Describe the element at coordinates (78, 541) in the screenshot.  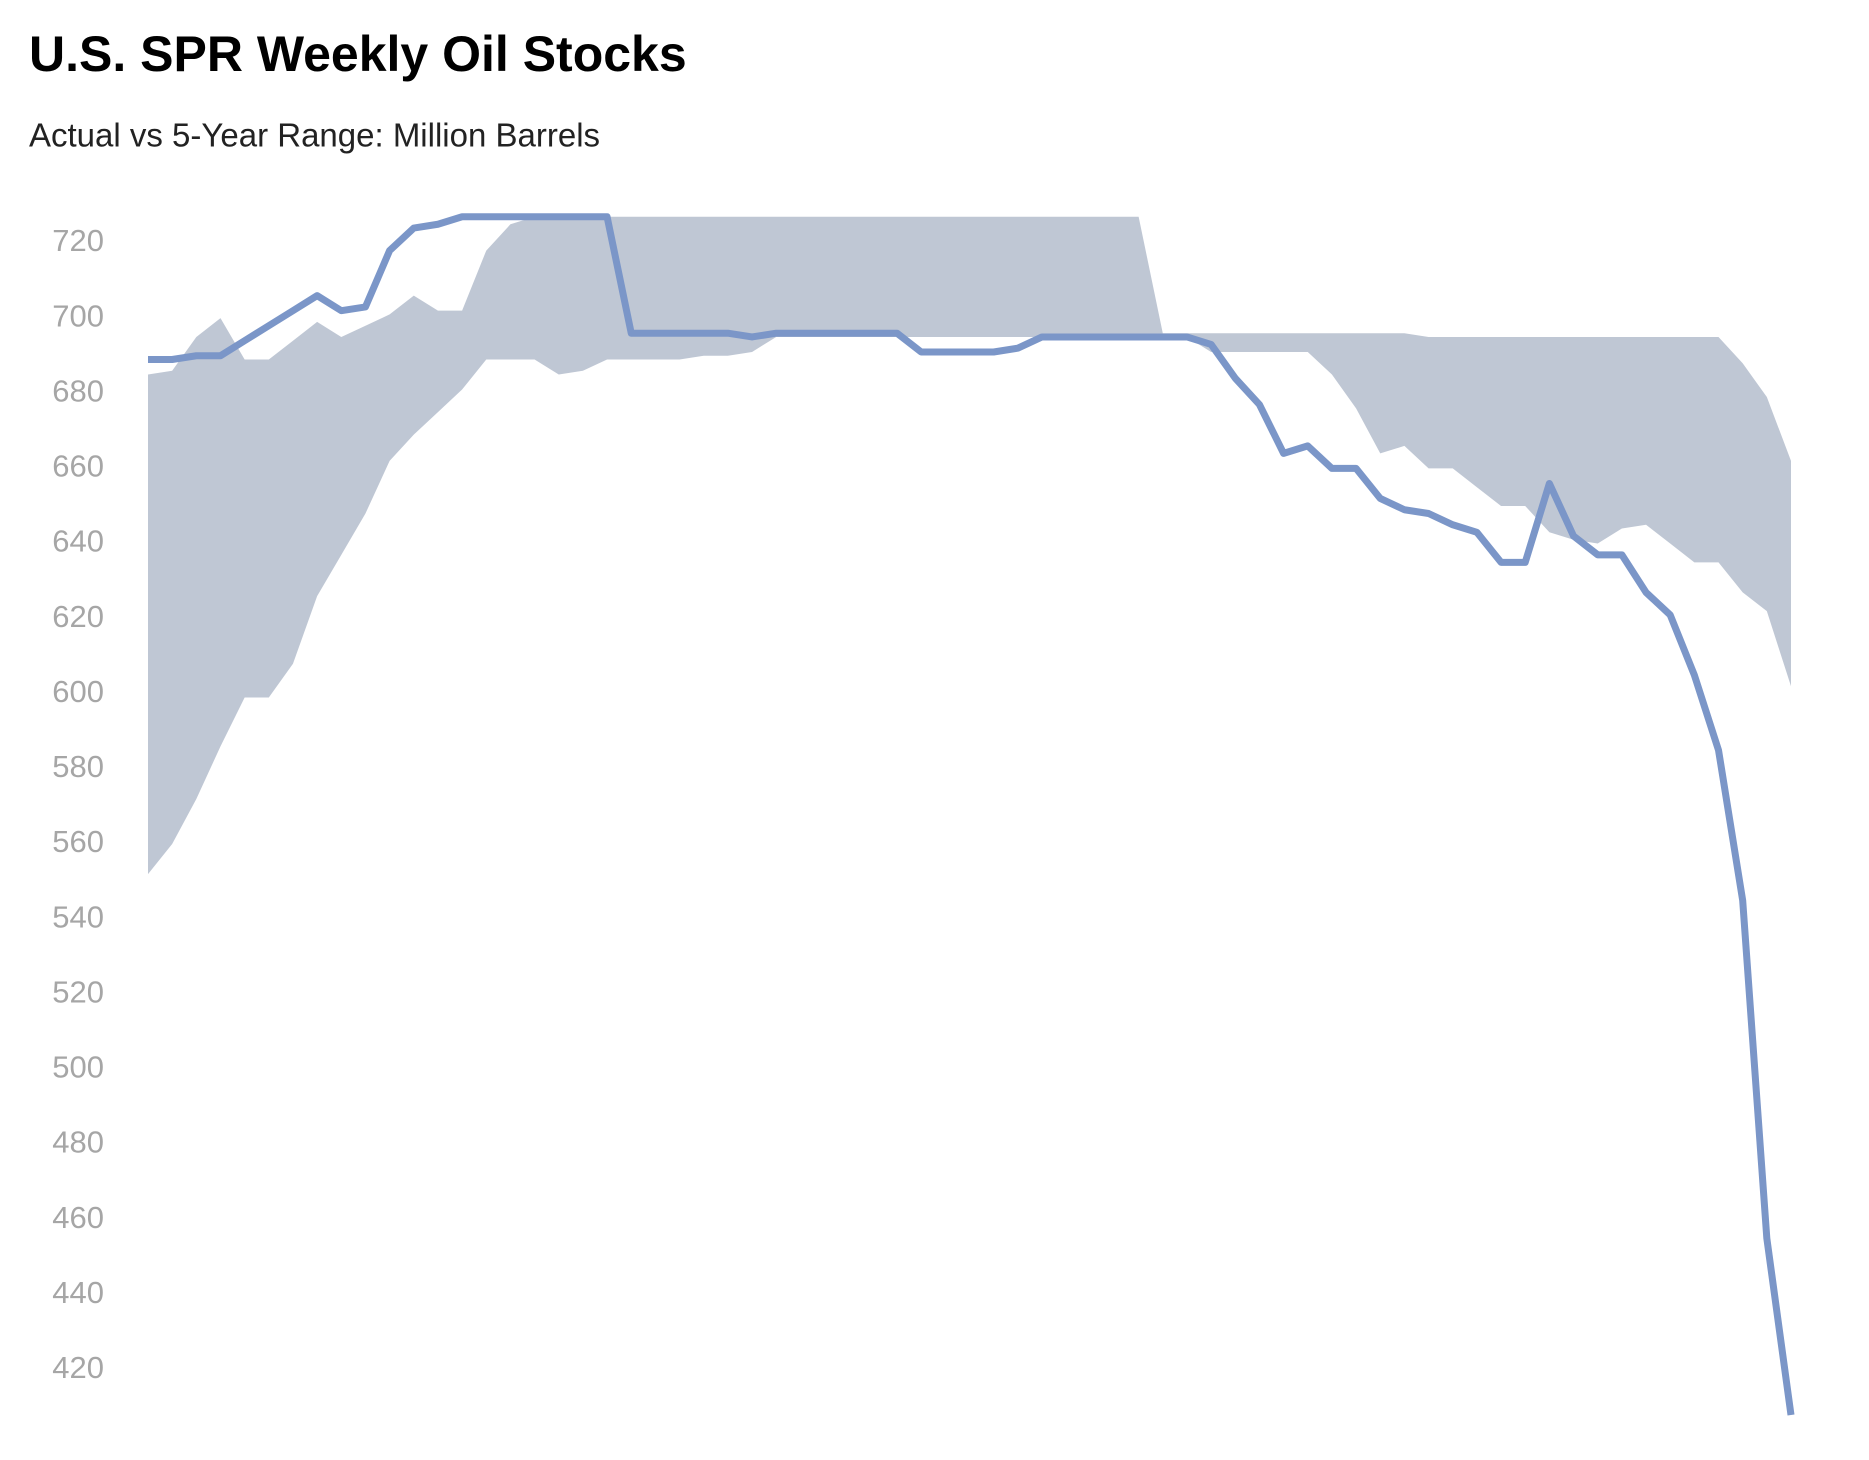
I see `y-tick-label: 640` at that location.